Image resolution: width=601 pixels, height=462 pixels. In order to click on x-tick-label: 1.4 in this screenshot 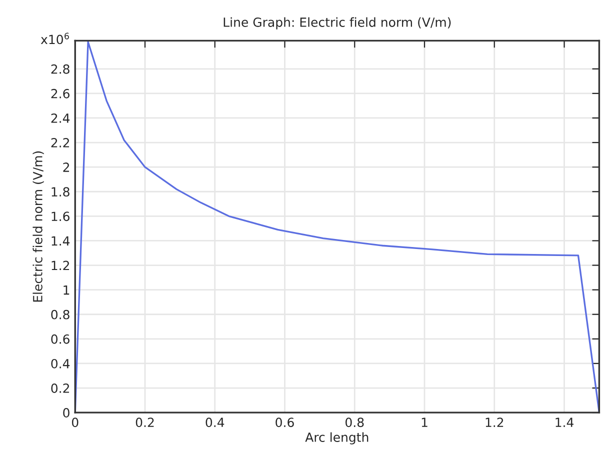, I will do `click(565, 422)`.